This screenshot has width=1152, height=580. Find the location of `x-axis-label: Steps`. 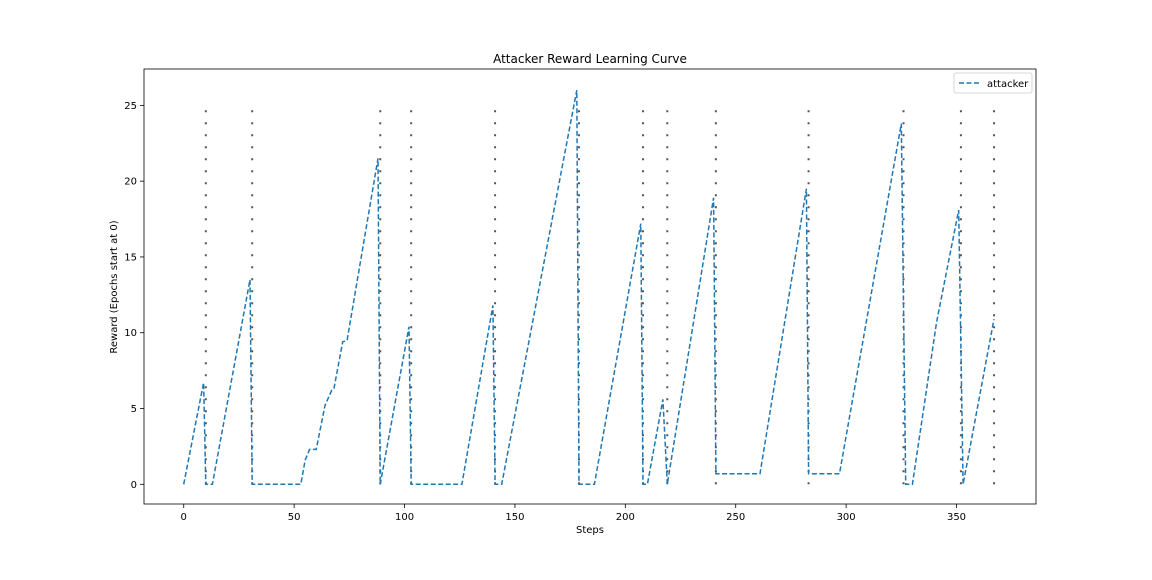

x-axis-label: Steps is located at coordinates (590, 530).